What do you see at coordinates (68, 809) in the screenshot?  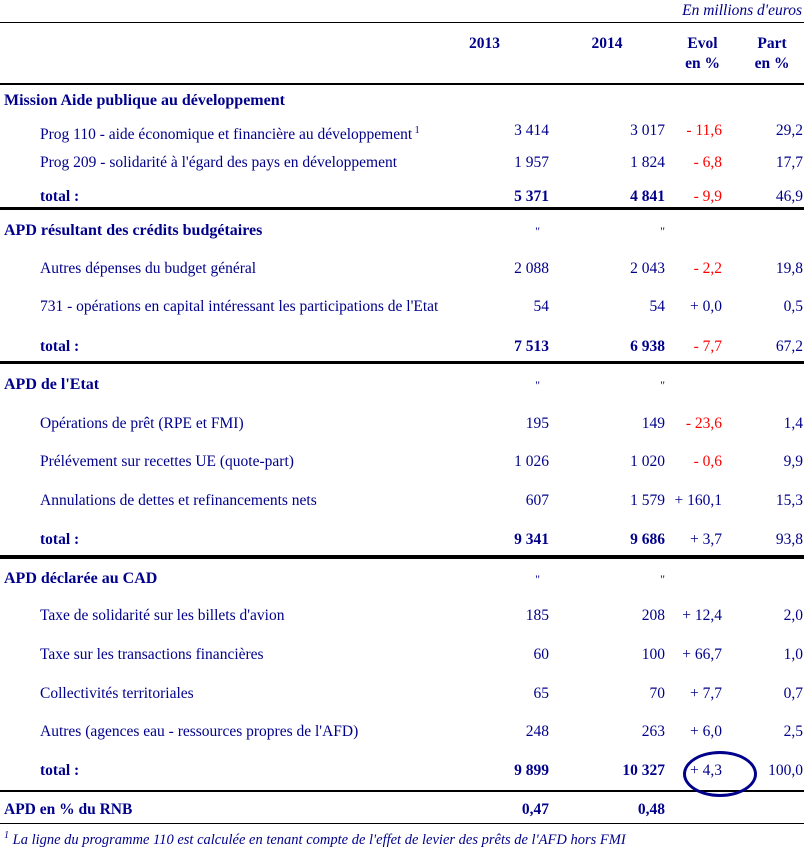 I see `rnb-label: APD en % du RNB` at bounding box center [68, 809].